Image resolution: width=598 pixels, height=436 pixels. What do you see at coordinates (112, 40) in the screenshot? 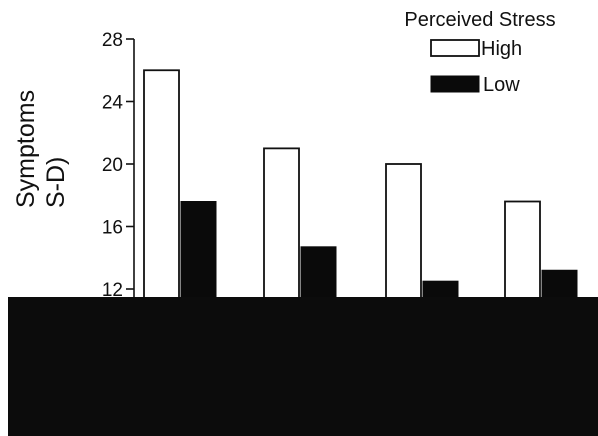
I see `y-tick-label-28: 28` at bounding box center [112, 40].